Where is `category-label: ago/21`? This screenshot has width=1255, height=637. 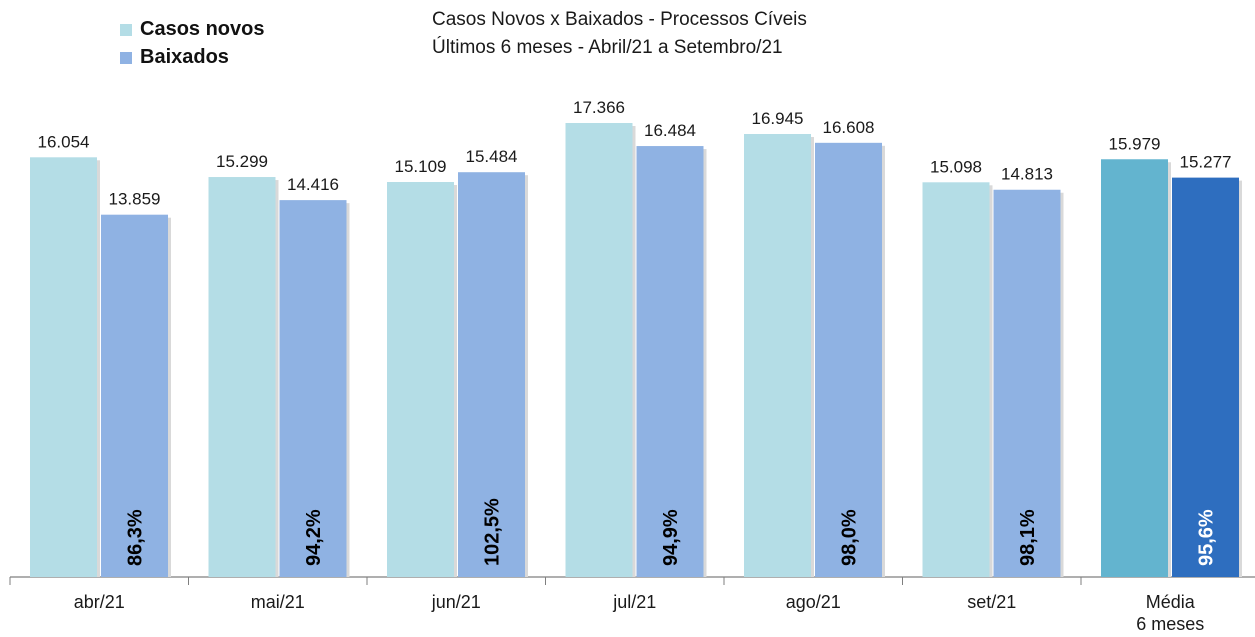
category-label: ago/21 is located at coordinates (813, 602).